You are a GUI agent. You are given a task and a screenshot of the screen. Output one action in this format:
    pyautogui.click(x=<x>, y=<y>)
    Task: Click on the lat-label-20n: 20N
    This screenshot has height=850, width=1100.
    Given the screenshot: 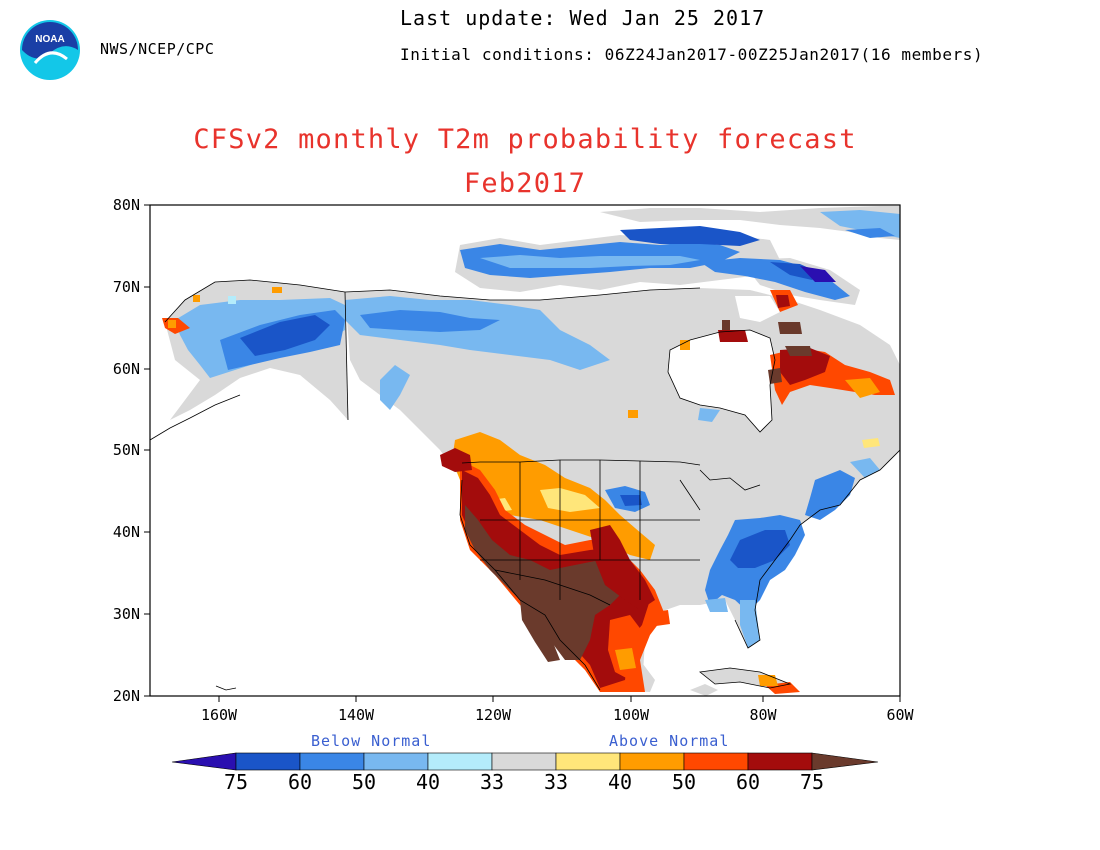 What is the action you would take?
    pyautogui.click(x=126, y=696)
    